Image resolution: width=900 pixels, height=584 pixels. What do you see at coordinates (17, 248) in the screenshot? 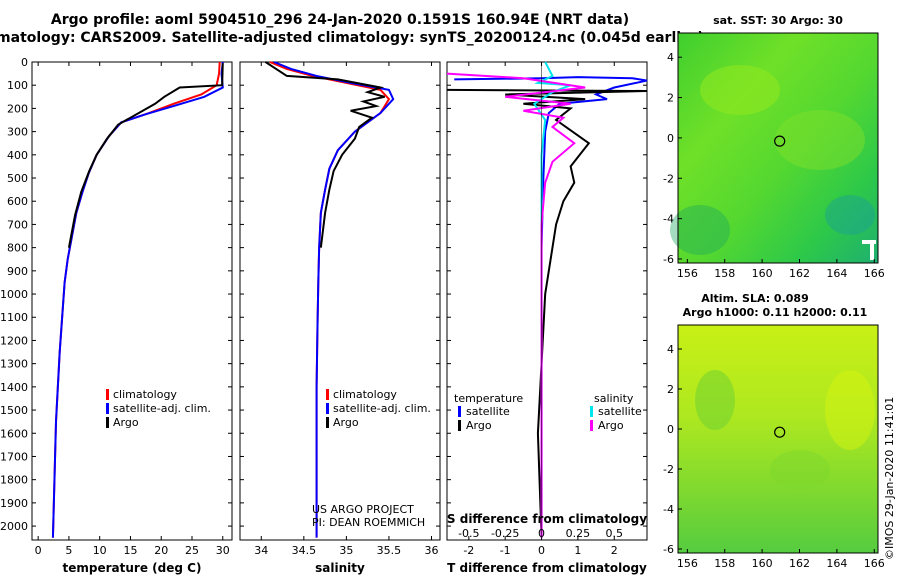
I see `y-tick-label: 800` at bounding box center [17, 248].